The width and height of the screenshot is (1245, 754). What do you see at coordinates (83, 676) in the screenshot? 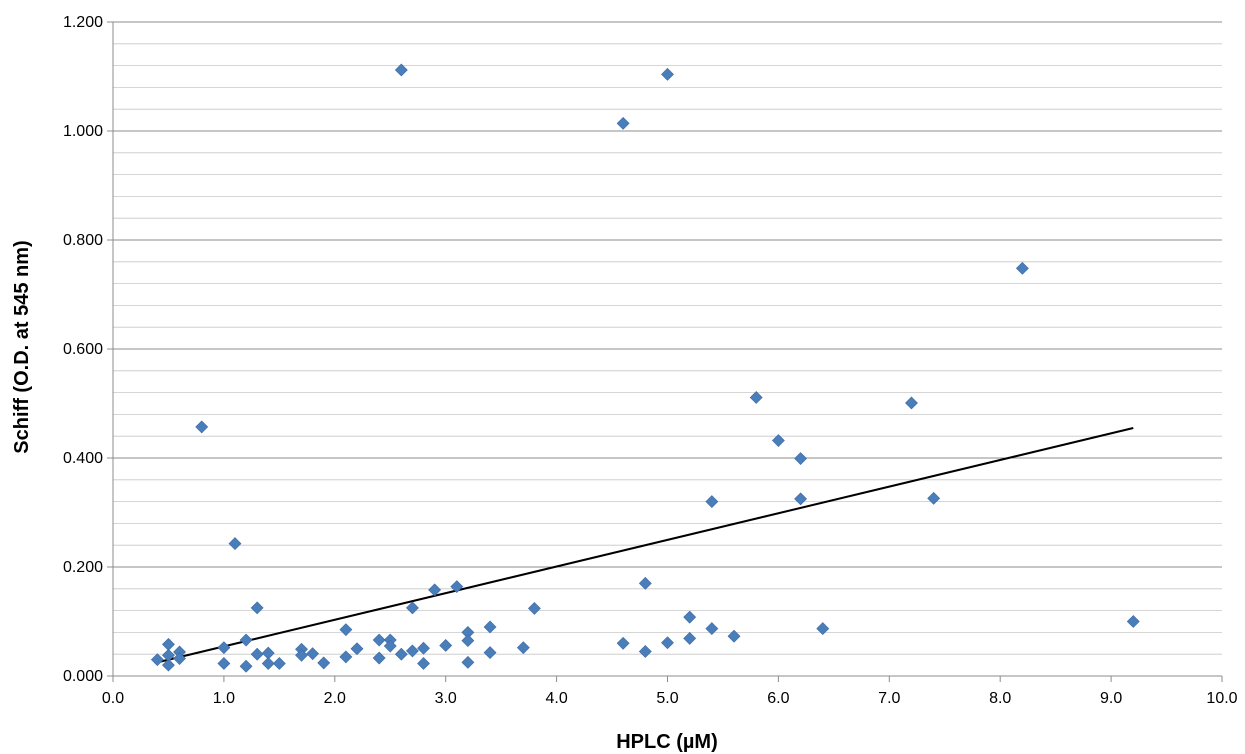
I see `y-tick-label: 0.000` at bounding box center [83, 676].